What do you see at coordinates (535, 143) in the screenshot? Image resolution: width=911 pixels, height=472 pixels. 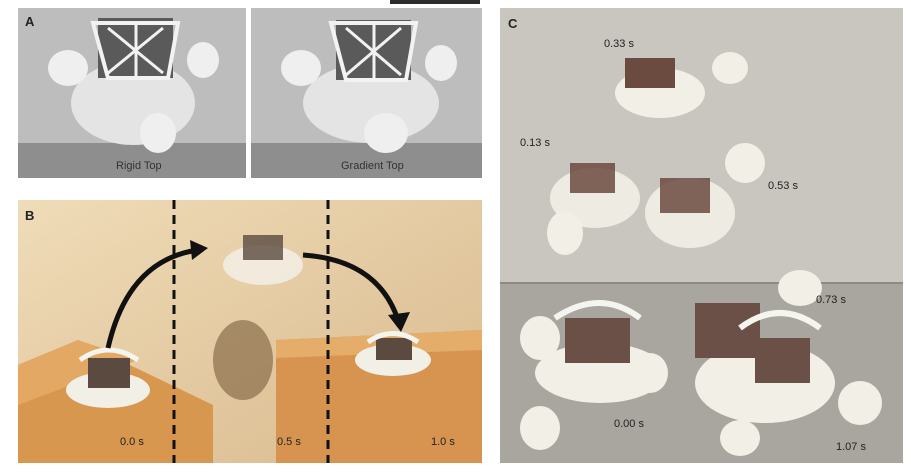 I see `time-label-c-1: 0.13 s` at bounding box center [535, 143].